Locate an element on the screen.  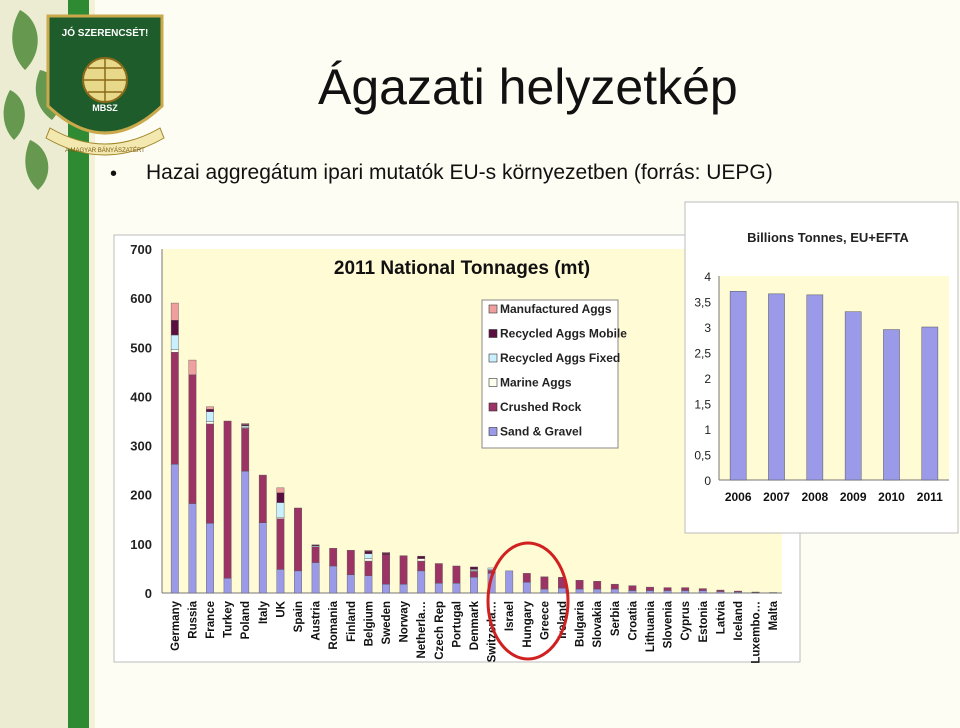
main-y-tick-label: 500 is located at coordinates (141, 347).